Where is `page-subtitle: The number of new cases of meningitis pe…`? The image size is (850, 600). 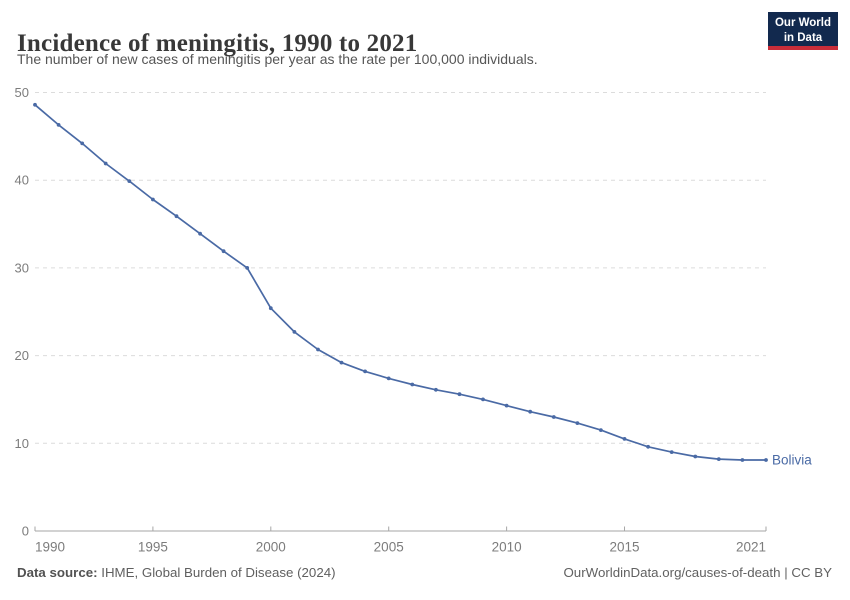 page-subtitle: The number of new cases of meningitis pe… is located at coordinates (277, 59).